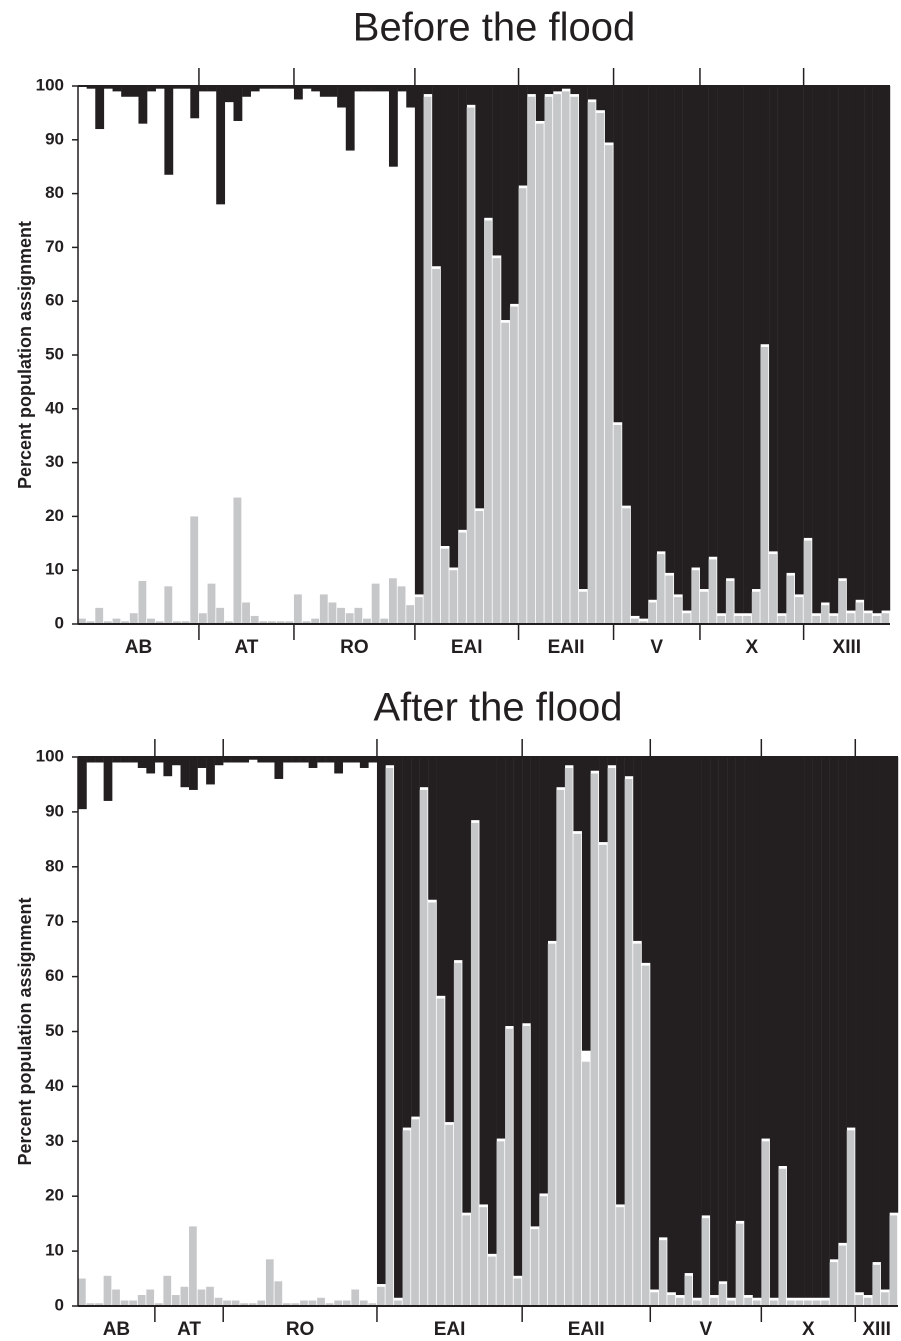 This screenshot has height=1341, width=901. I want to click on y-tick-label: 50, so click(54, 1030).